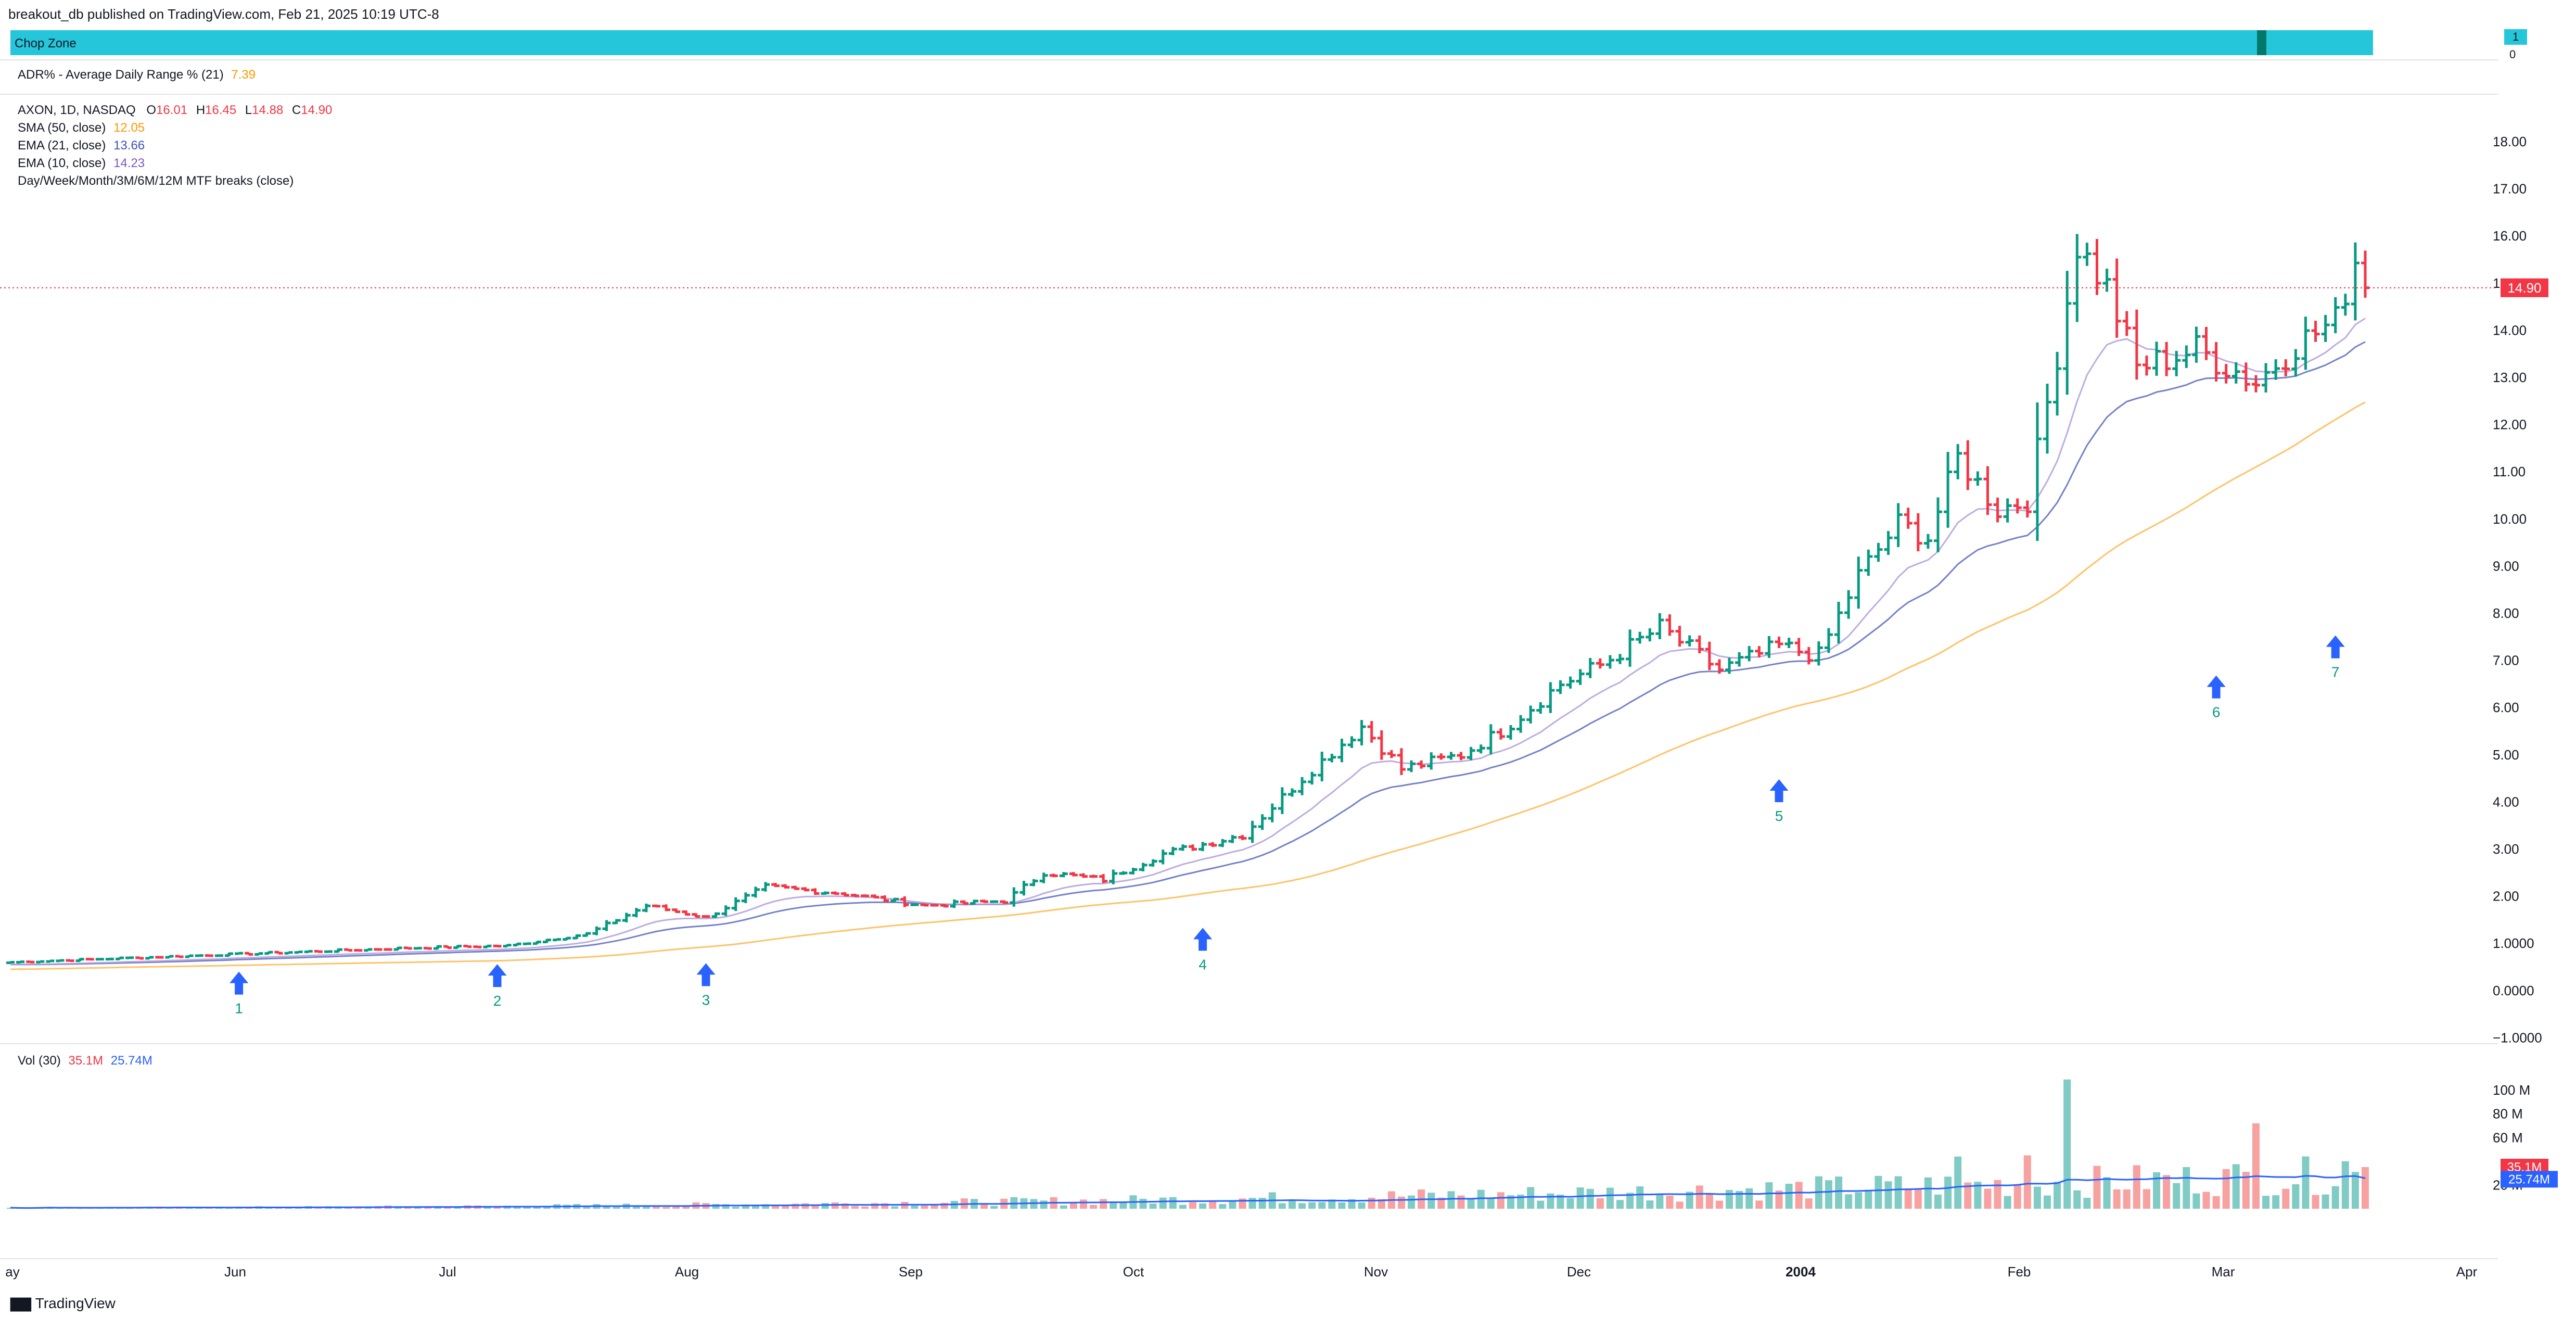 Image resolution: width=2576 pixels, height=1317 pixels. What do you see at coordinates (81, 145) in the screenshot?
I see `ema21-legend: EMA (21, close) 13.66` at bounding box center [81, 145].